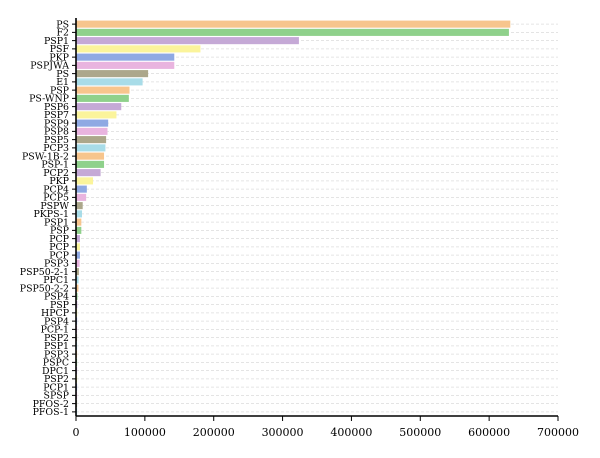 The image size is (600, 458). Describe the element at coordinates (63, 33) in the screenshot. I see `y-tick-label: F2` at that location.